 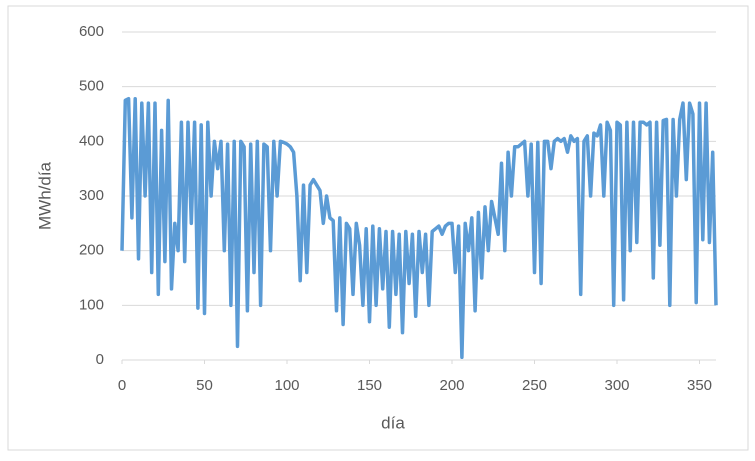 I want to click on y-tick-label: 100, so click(x=91, y=304).